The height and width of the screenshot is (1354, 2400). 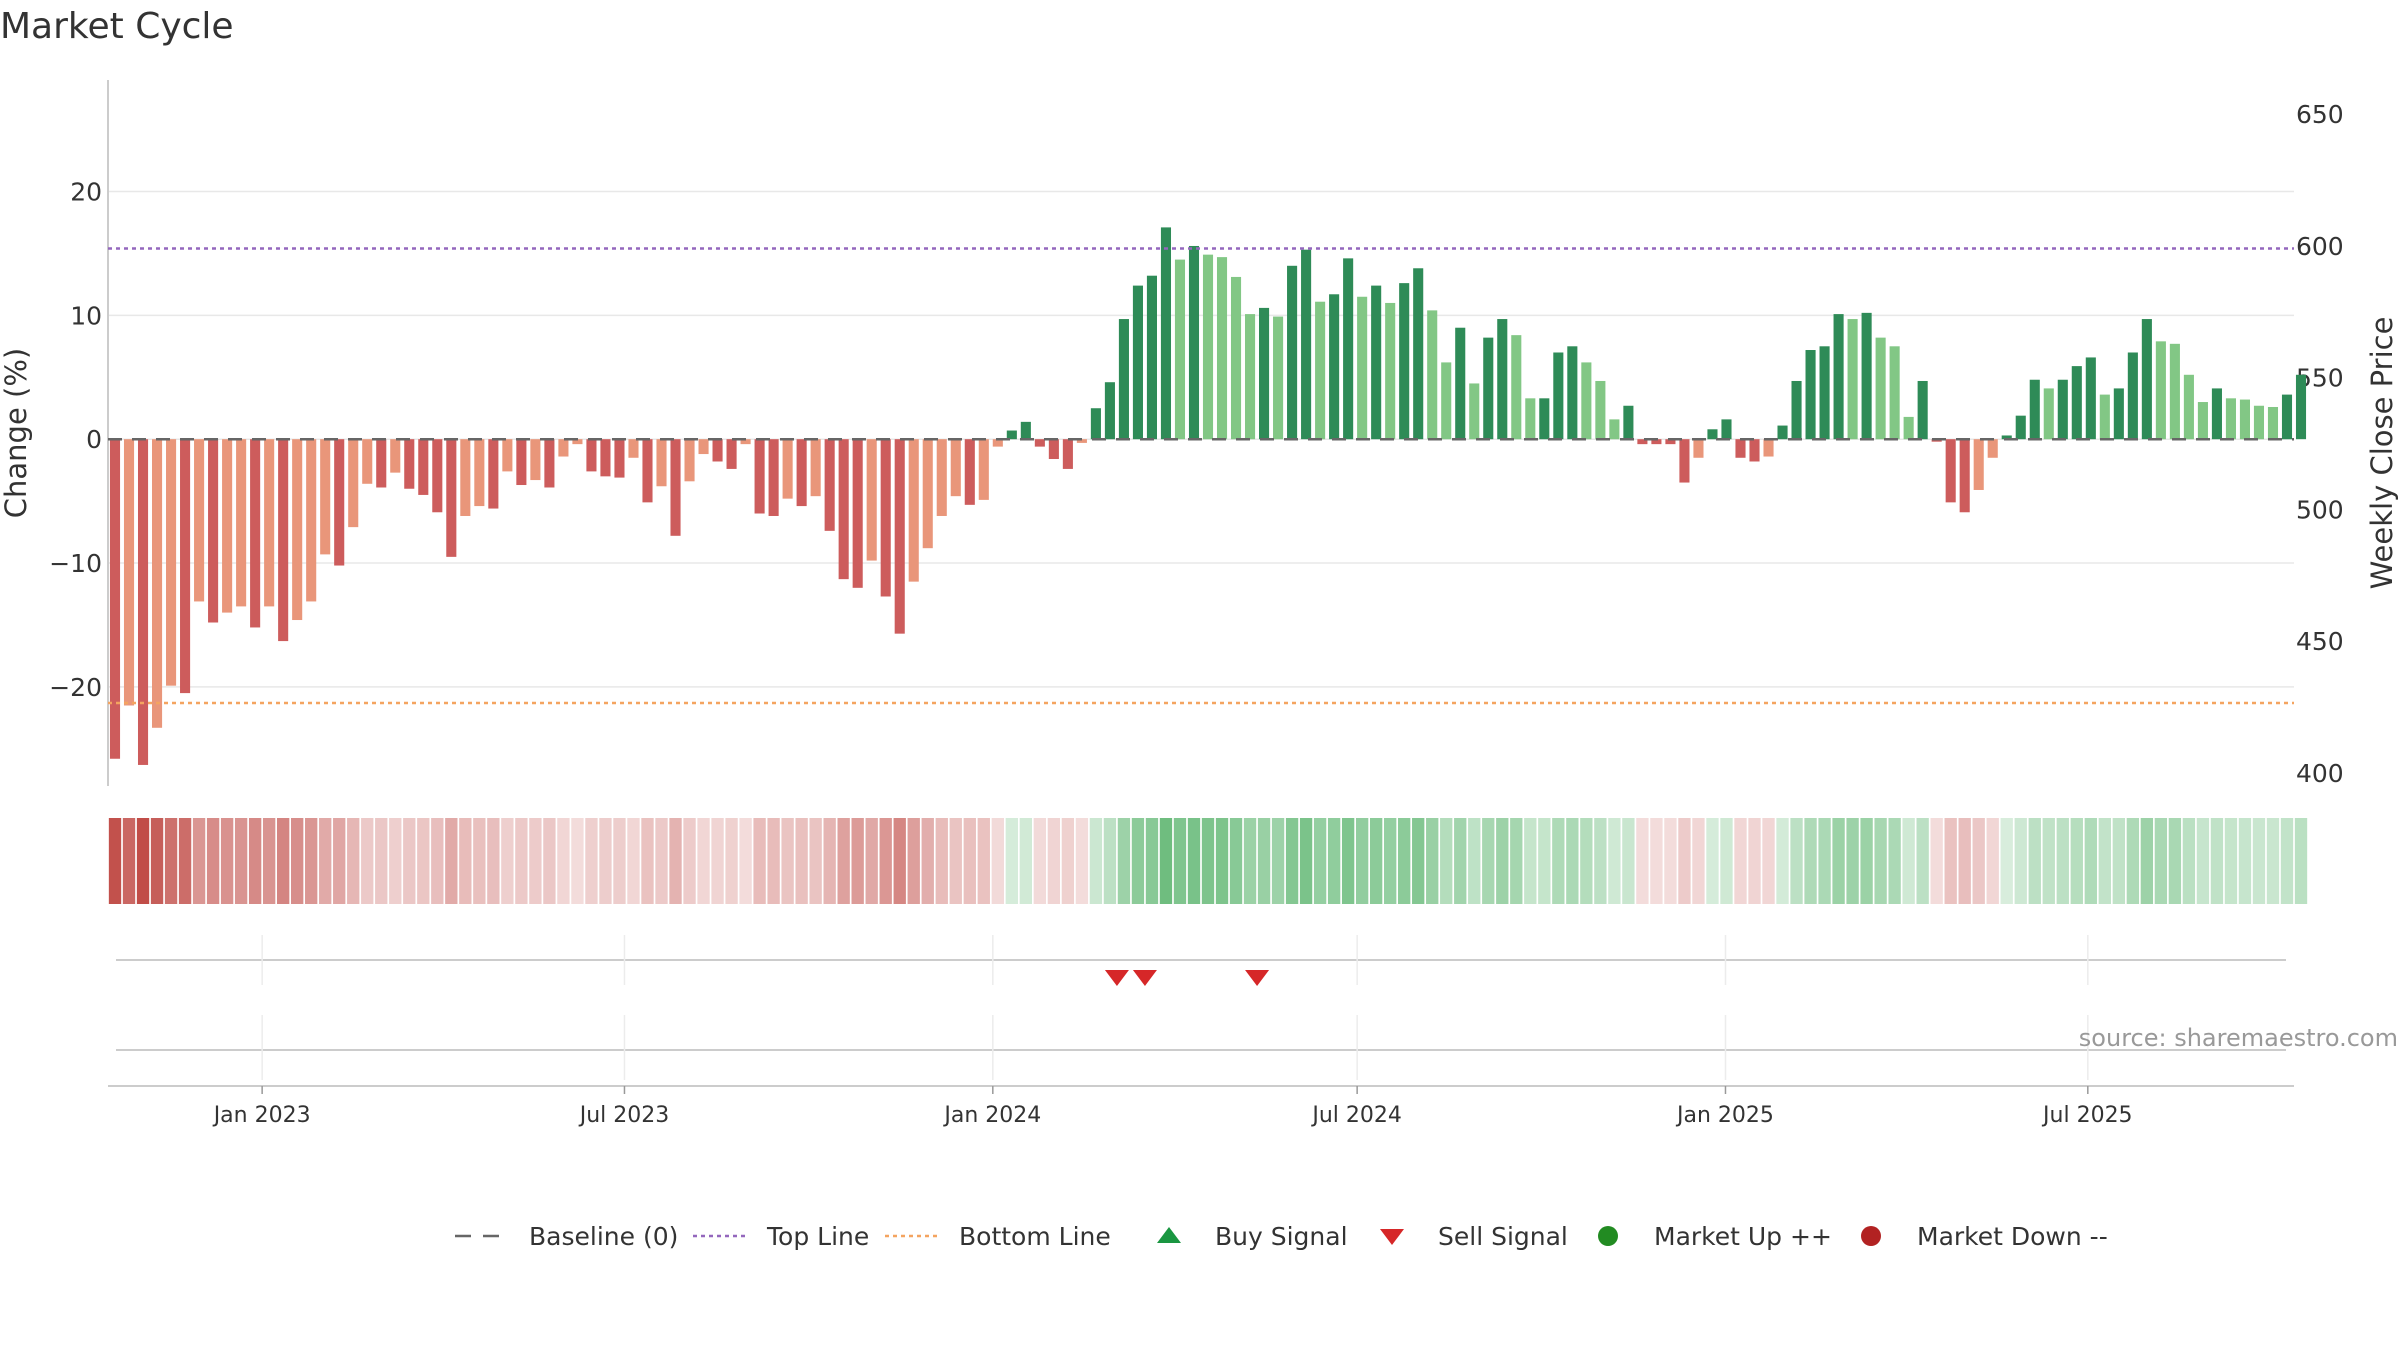 What do you see at coordinates (1715, 1236) in the screenshot?
I see `legend-item: Market Up ++` at bounding box center [1715, 1236].